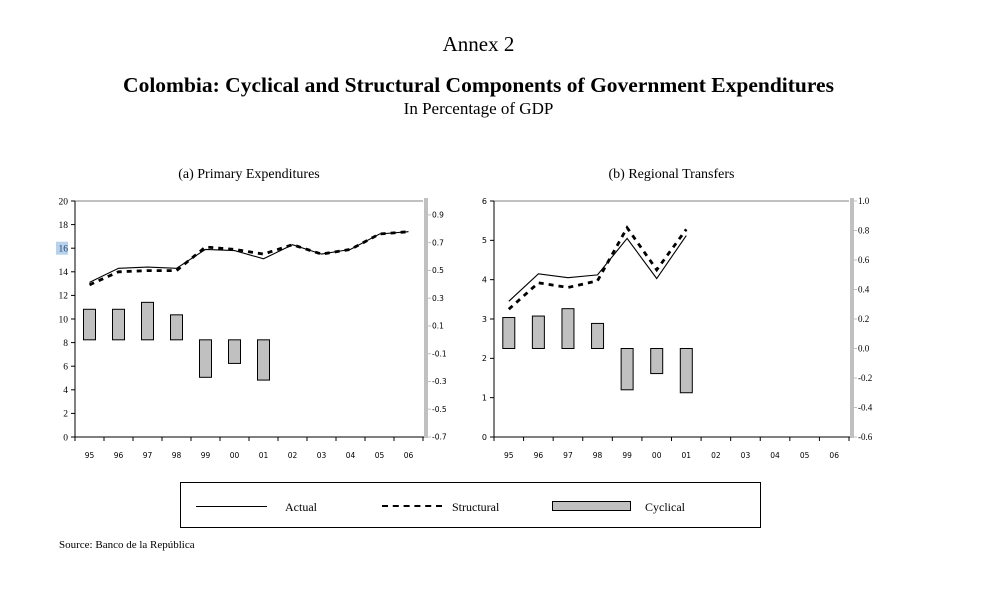 Image resolution: width=991 pixels, height=600 pixels. Describe the element at coordinates (439, 437) in the screenshot. I see `y2-tick-label: -0.7` at that location.